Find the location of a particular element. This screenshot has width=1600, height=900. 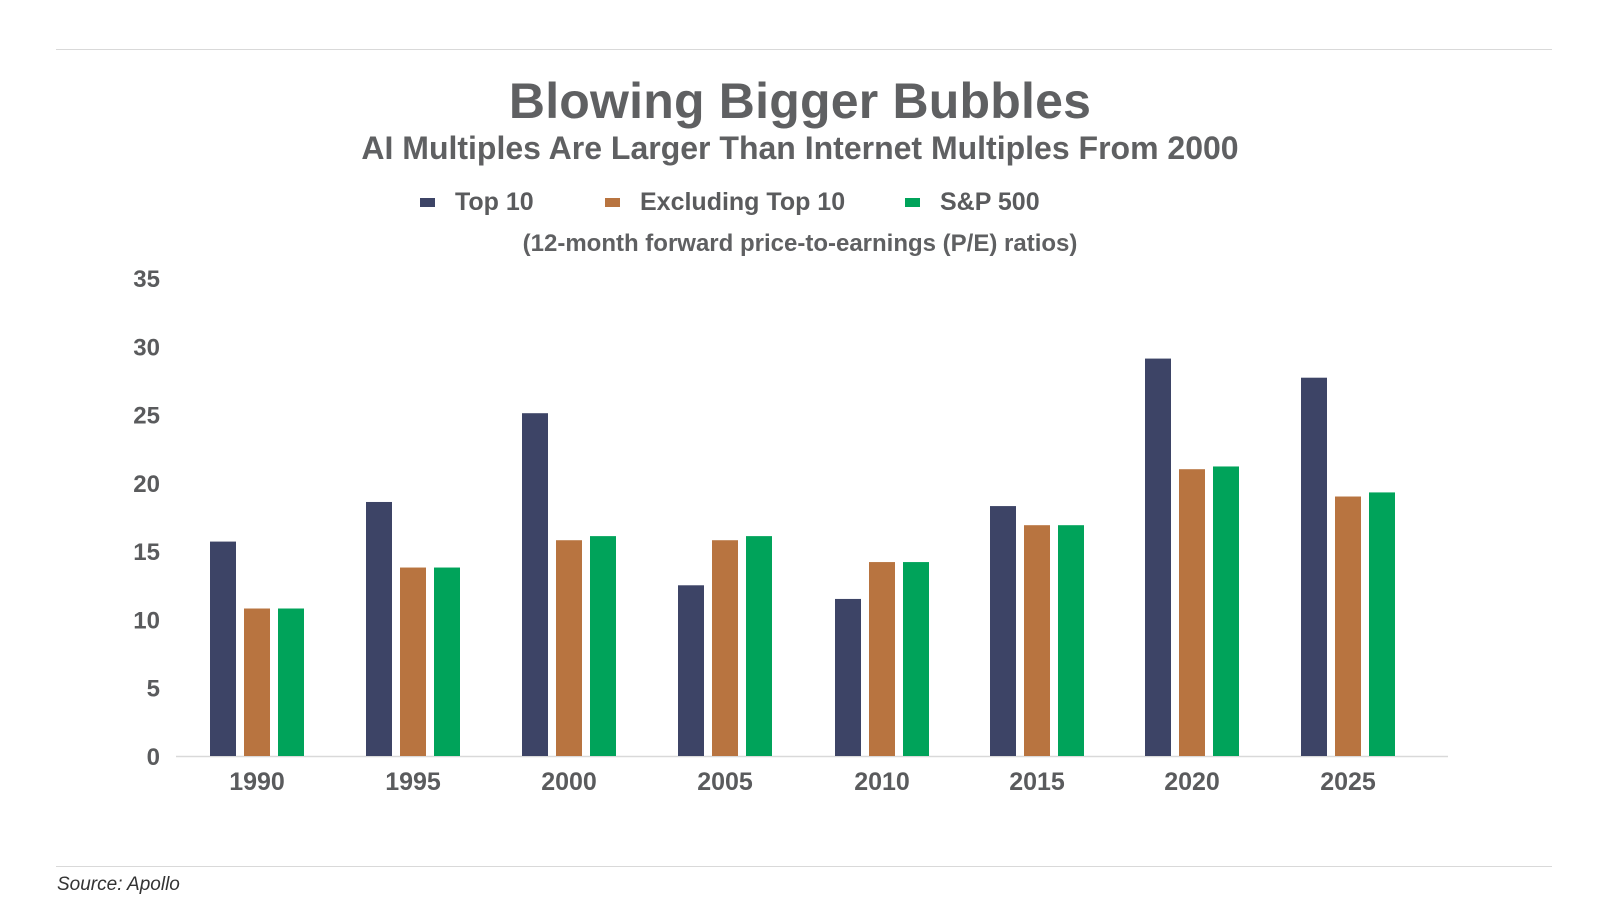

bottom-divider is located at coordinates (804, 866).